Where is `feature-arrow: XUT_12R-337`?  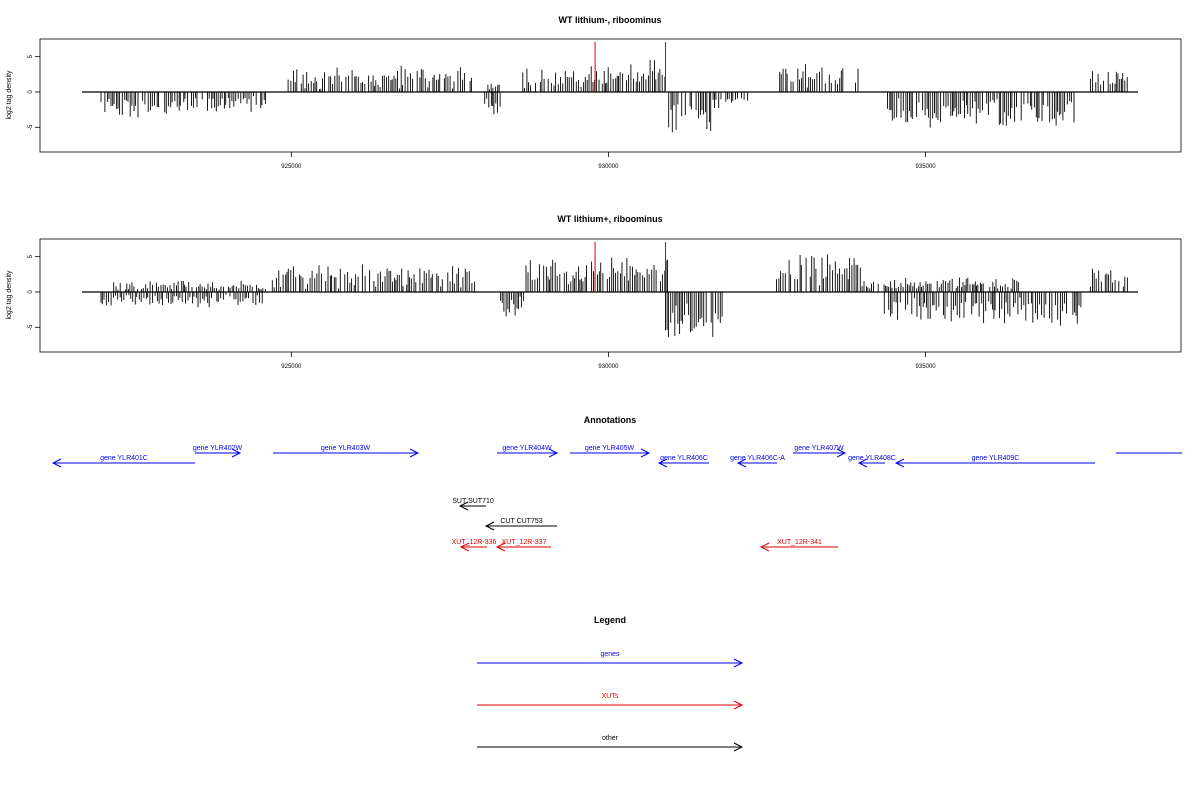 feature-arrow: XUT_12R-337 is located at coordinates (523, 545).